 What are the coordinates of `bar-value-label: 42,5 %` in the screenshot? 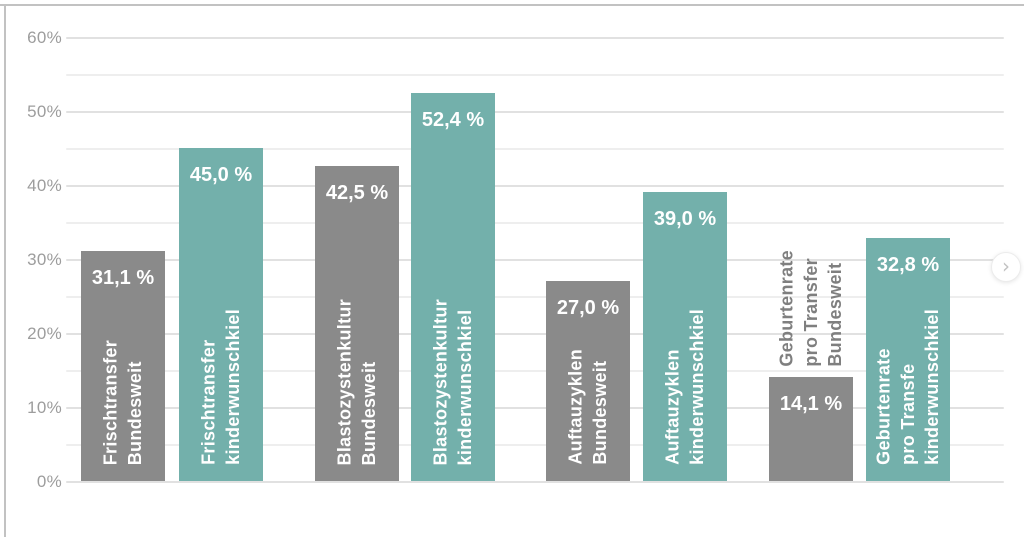 It's located at (357, 193).